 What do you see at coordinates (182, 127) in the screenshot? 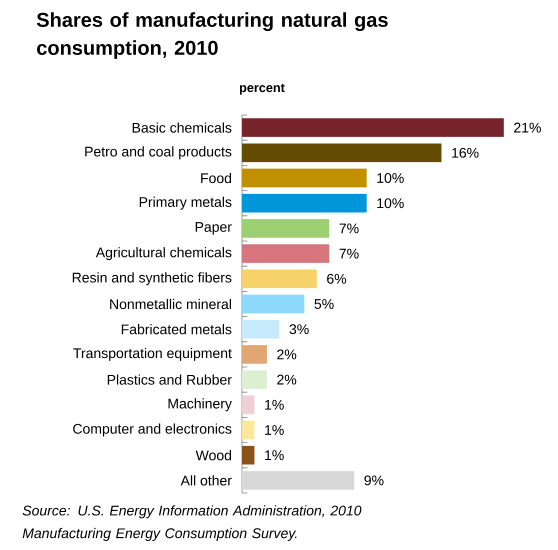
I see `y-tick-label: Basic chemicals` at bounding box center [182, 127].